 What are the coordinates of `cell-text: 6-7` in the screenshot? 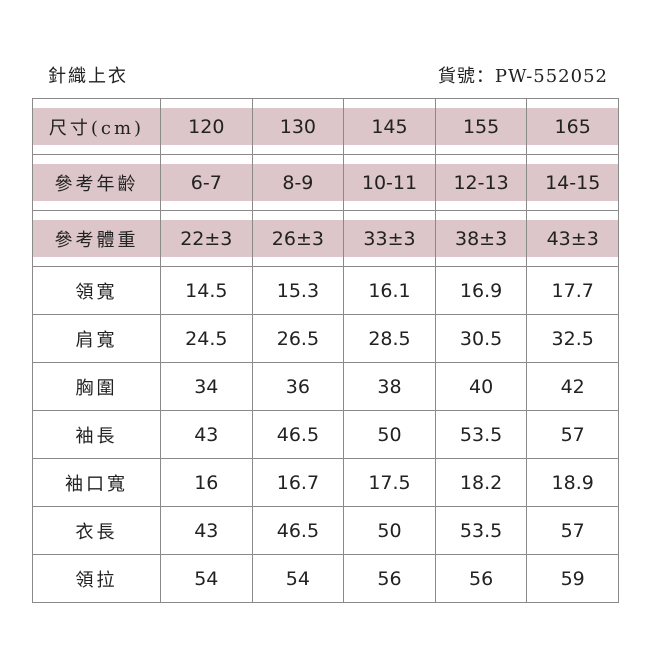 It's located at (206, 182).